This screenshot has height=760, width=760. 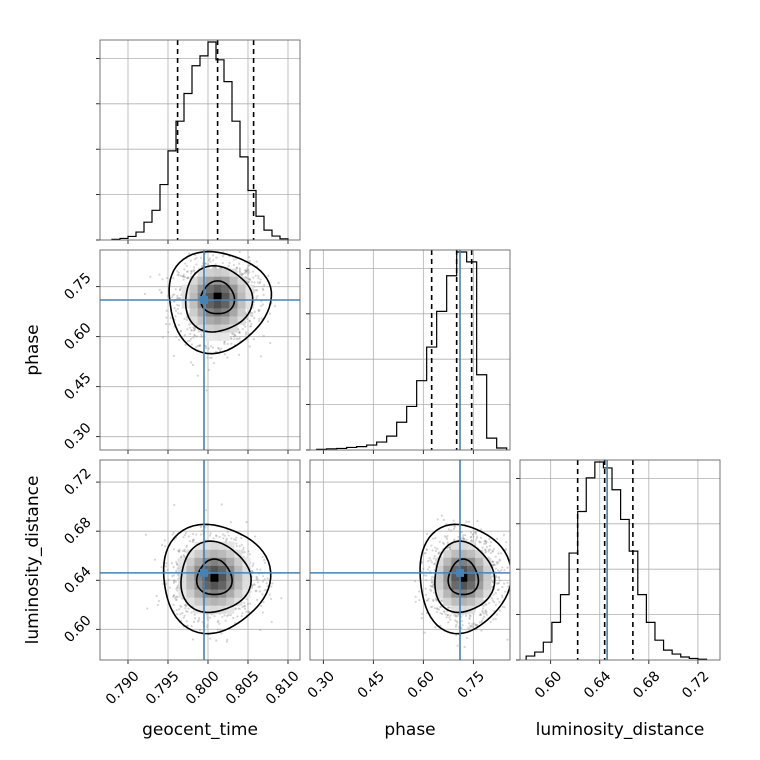 I want to click on panel-frame, so click(x=410, y=350).